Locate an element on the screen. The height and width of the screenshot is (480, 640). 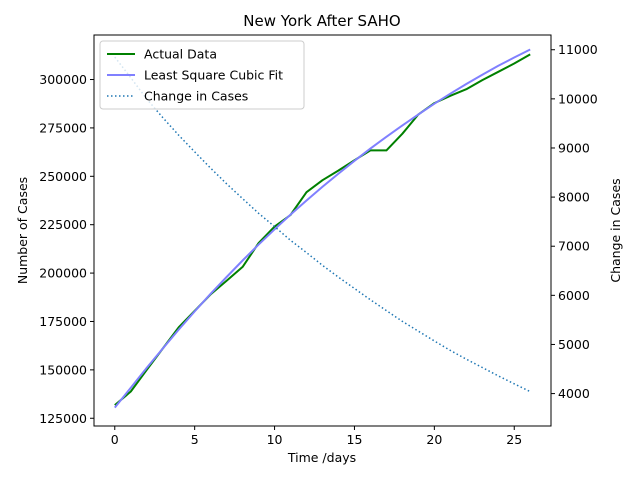
y2-tick-label: 10000 is located at coordinates (578, 98).